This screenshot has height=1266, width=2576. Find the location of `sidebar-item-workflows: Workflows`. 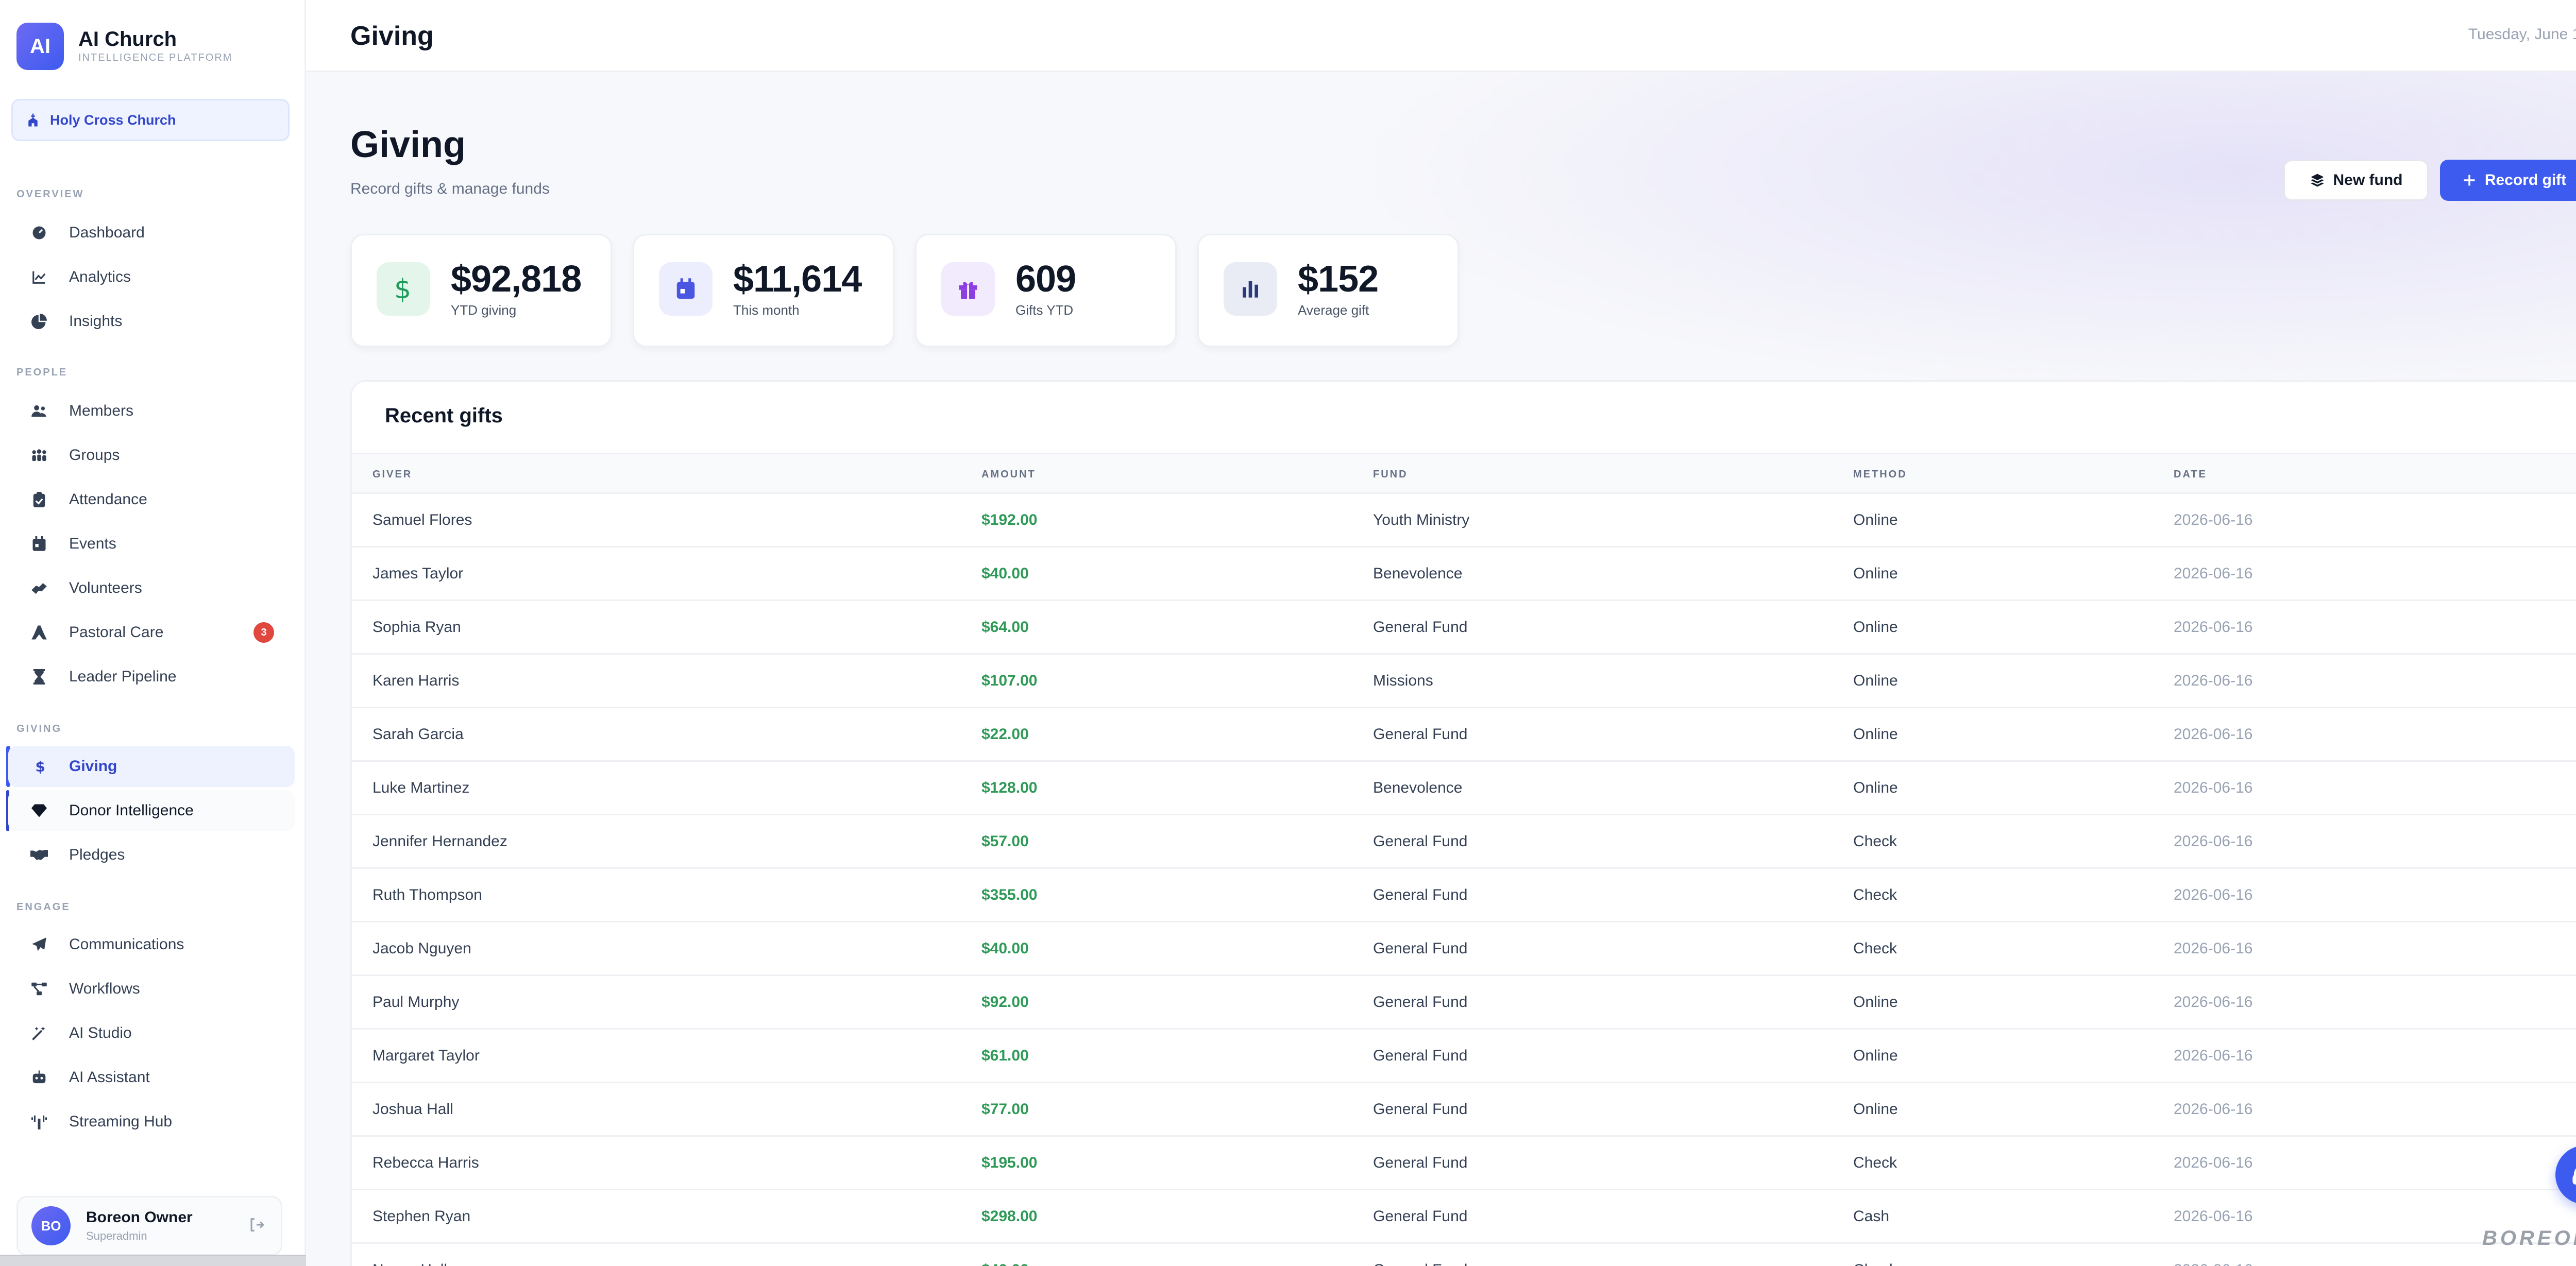

sidebar-item-workflows: Workflows is located at coordinates (151, 989).